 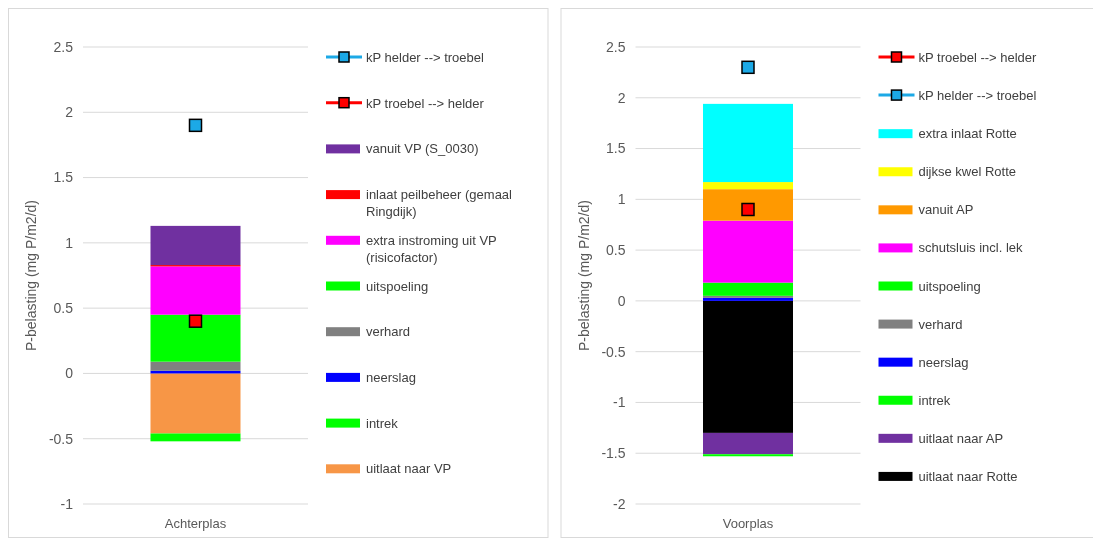 What do you see at coordinates (946, 210) in the screenshot?
I see `legend-label: vanuit AP` at bounding box center [946, 210].